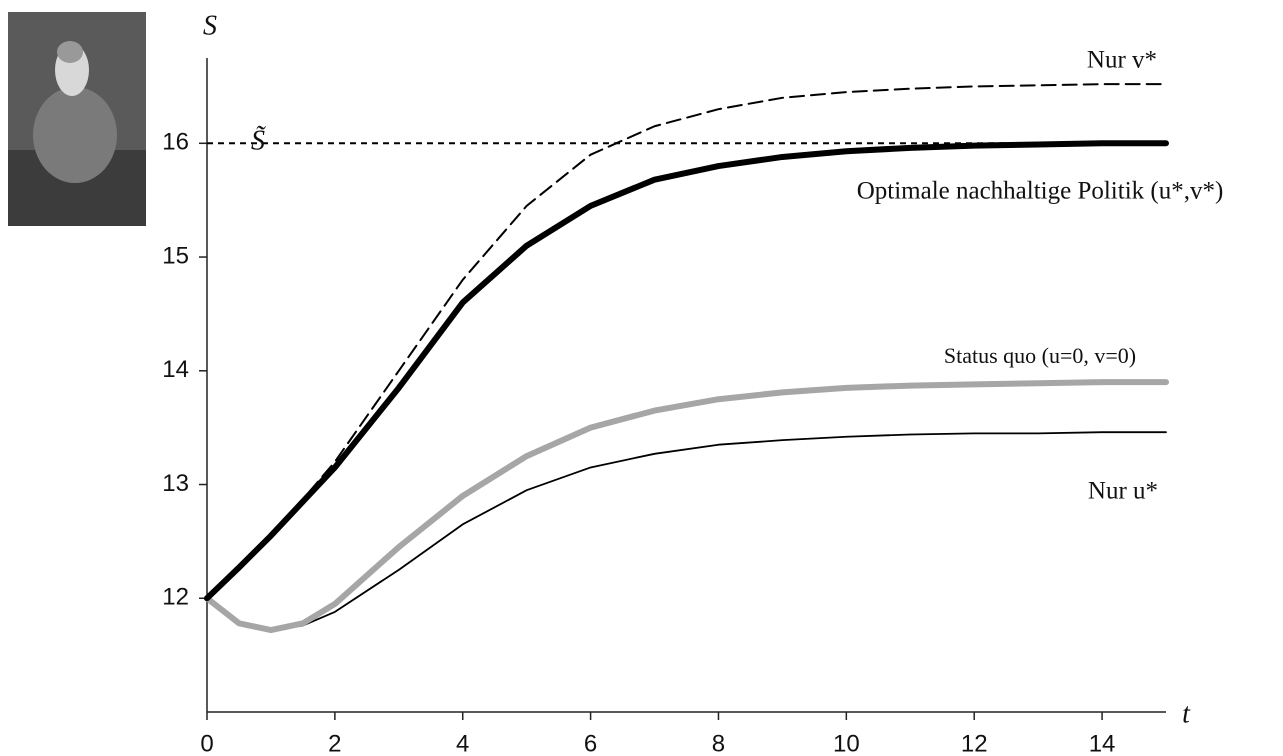 This screenshot has width=1283, height=756. I want to click on x-tick-label: 4, so click(462, 743).